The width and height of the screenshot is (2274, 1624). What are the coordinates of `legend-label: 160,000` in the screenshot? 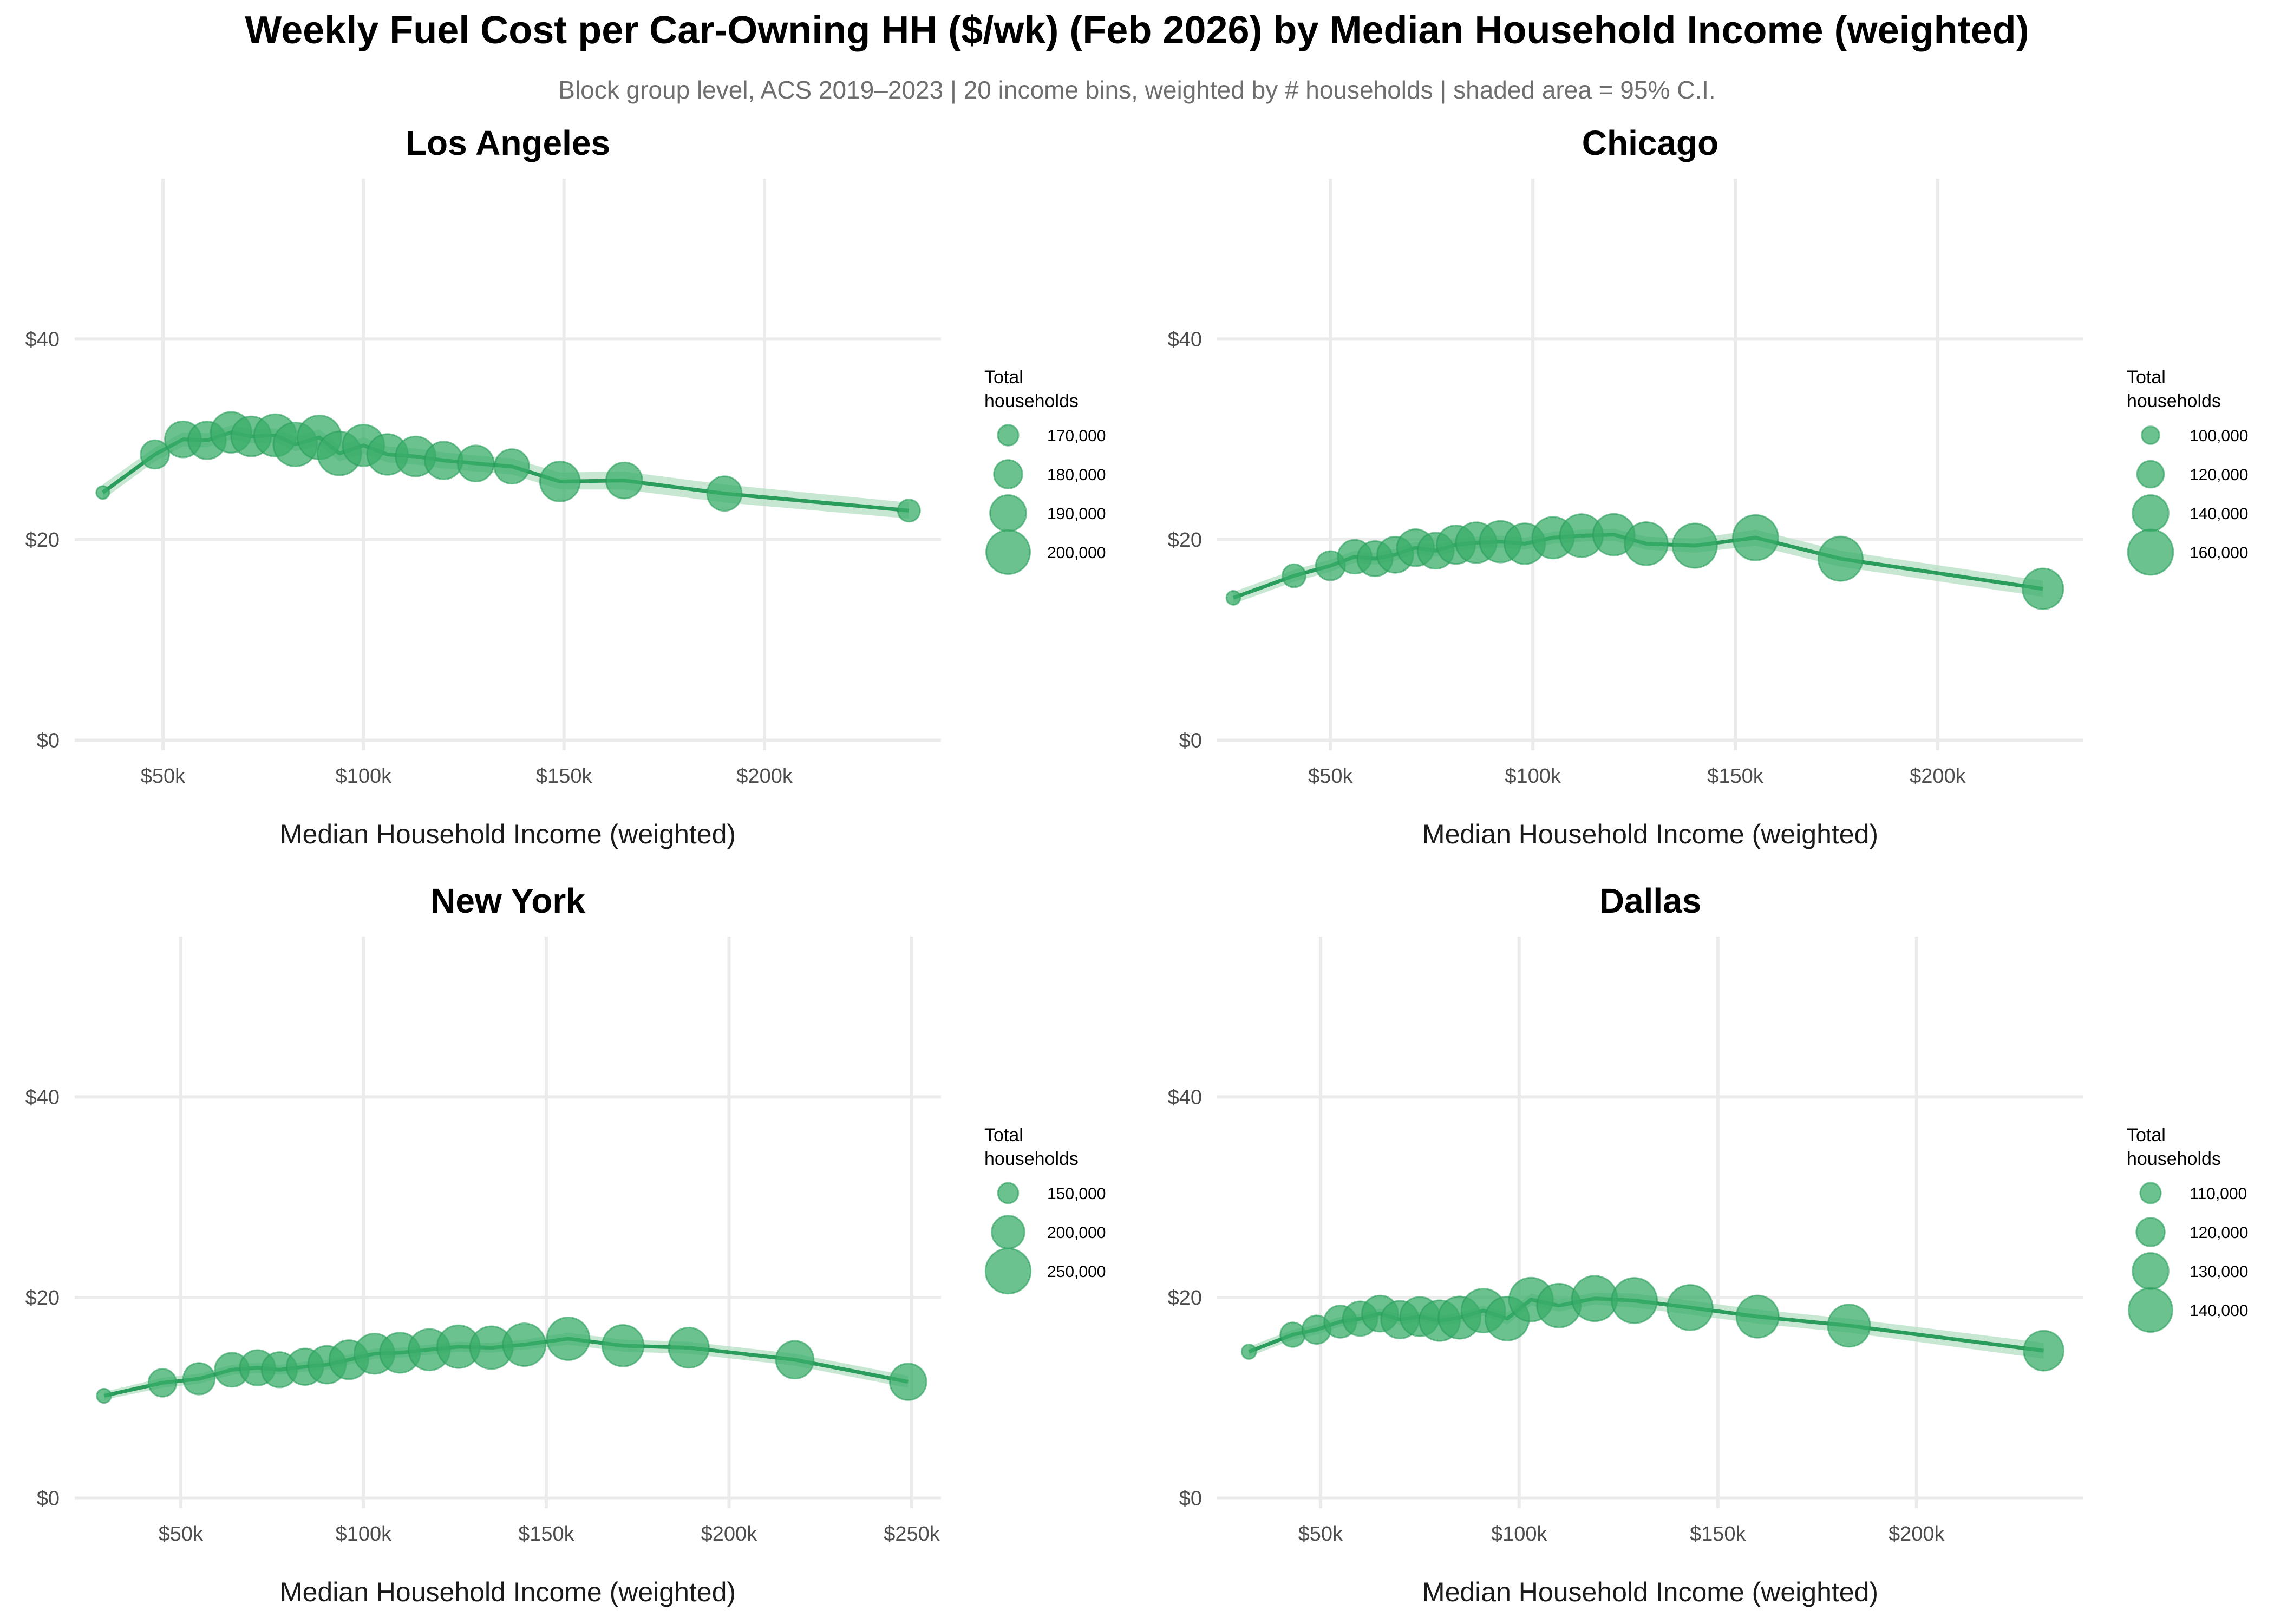 It's located at (2219, 553).